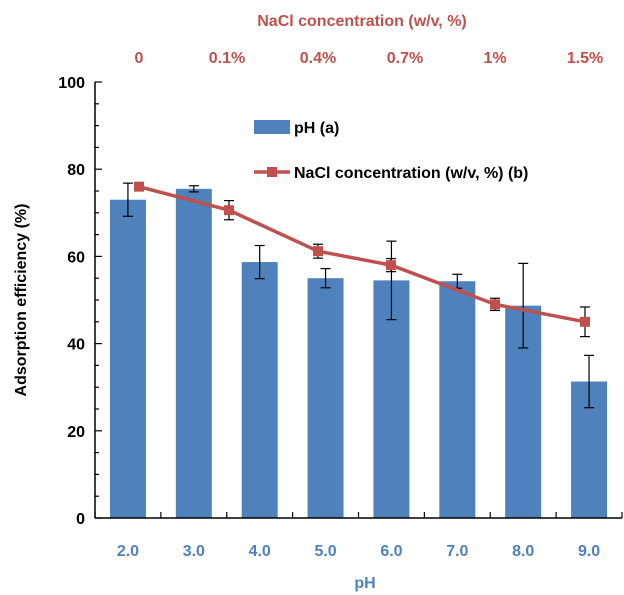 Image resolution: width=624 pixels, height=595 pixels. What do you see at coordinates (494, 58) in the screenshot?
I see `top-x-tick-label: 1%` at bounding box center [494, 58].